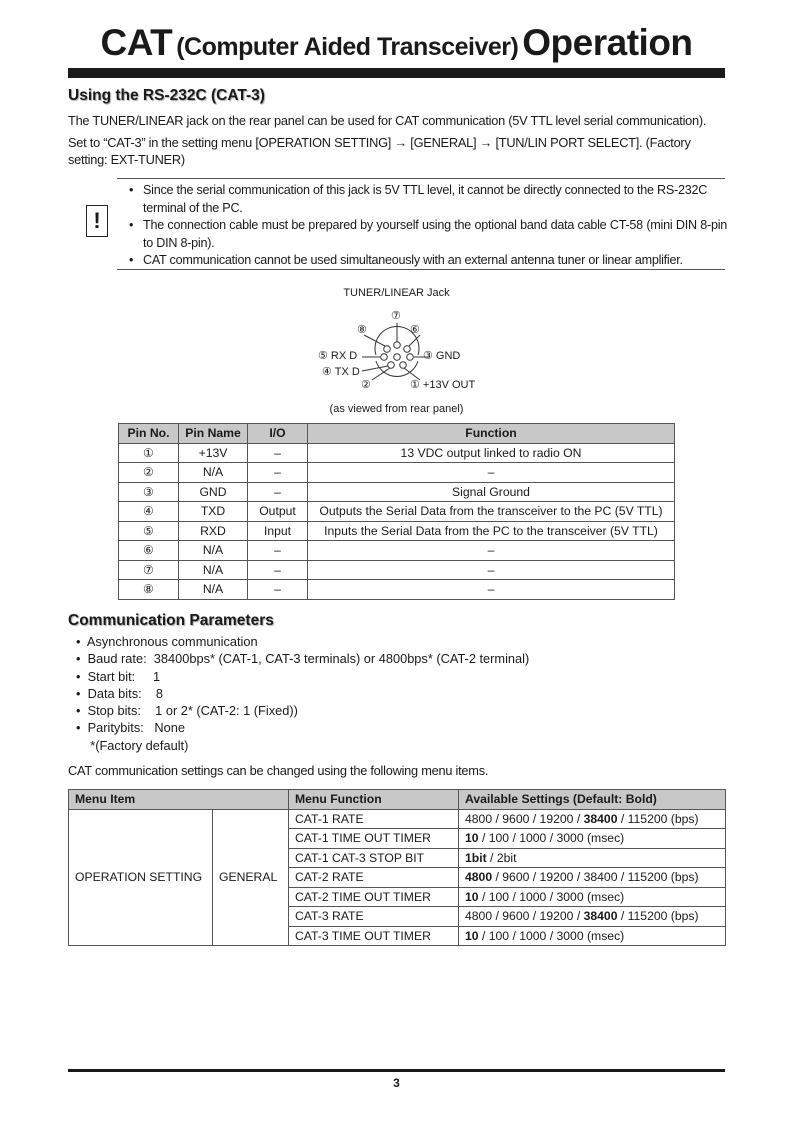 The image size is (793, 1122). I want to click on default-value: 1bit, so click(476, 857).